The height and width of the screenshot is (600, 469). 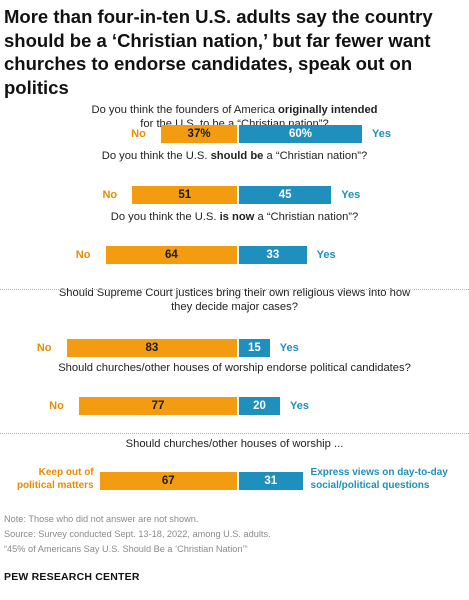 I want to click on question-text-part: Do you think the founders of America, so click(x=185, y=110).